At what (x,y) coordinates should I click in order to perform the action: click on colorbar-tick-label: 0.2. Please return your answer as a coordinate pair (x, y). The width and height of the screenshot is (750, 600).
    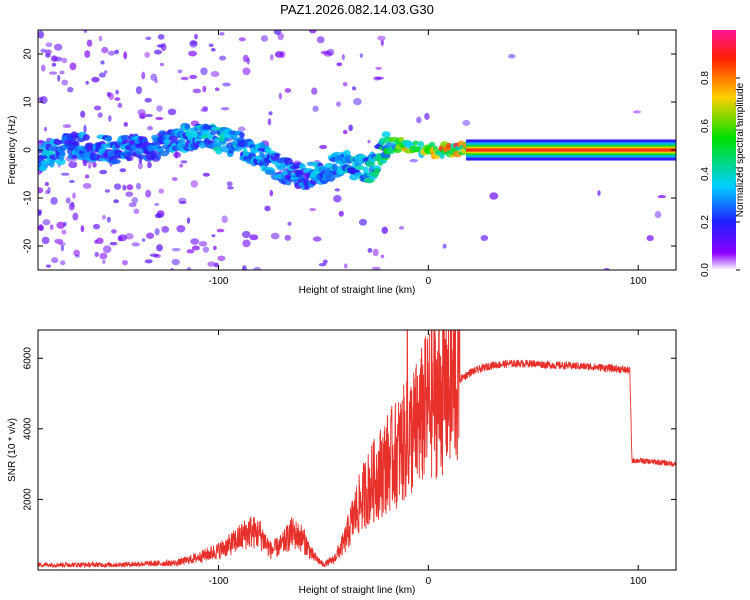
    Looking at the image, I should click on (705, 222).